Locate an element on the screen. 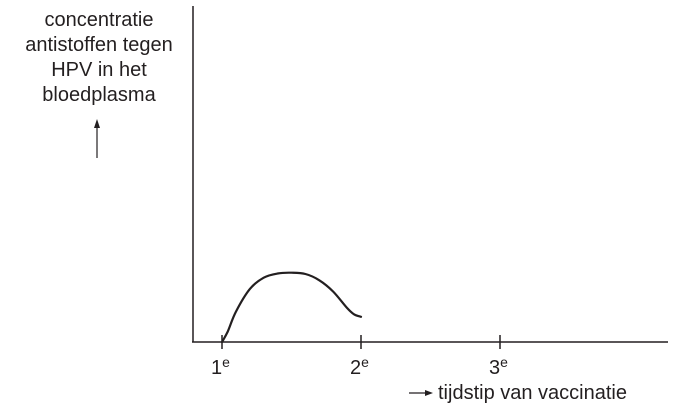 The width and height of the screenshot is (674, 405). y-axis-label-line: concentratie is located at coordinates (99, 20).